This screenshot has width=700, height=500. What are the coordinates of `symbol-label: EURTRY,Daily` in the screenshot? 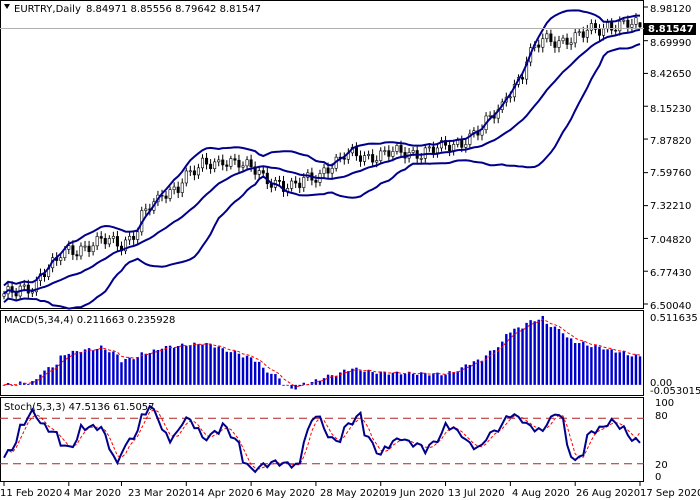 It's located at (47, 9).